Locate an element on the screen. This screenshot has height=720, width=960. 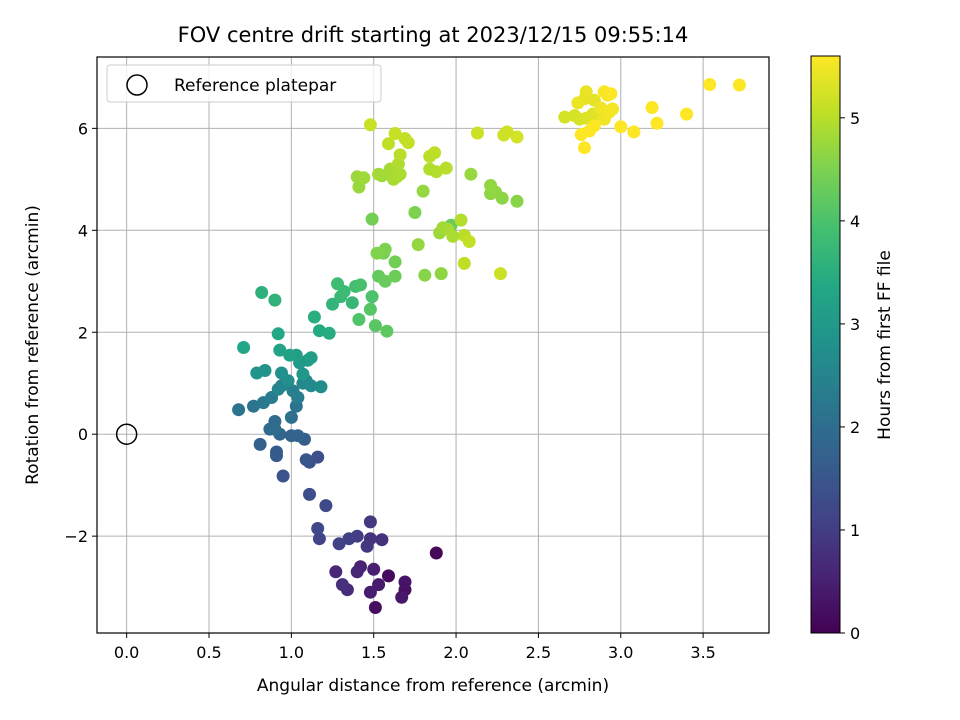
colorbar-tick-label: 3 is located at coordinates (855, 324).